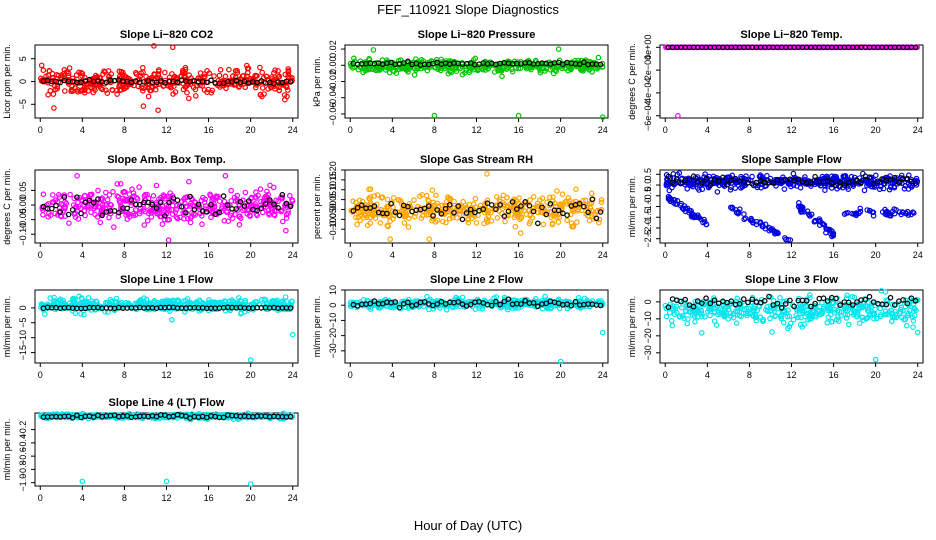 Image resolution: width=936 pixels, height=540 pixels. Describe the element at coordinates (476, 160) in the screenshot. I see `chart-title: Slope Gas Stream RH` at that location.